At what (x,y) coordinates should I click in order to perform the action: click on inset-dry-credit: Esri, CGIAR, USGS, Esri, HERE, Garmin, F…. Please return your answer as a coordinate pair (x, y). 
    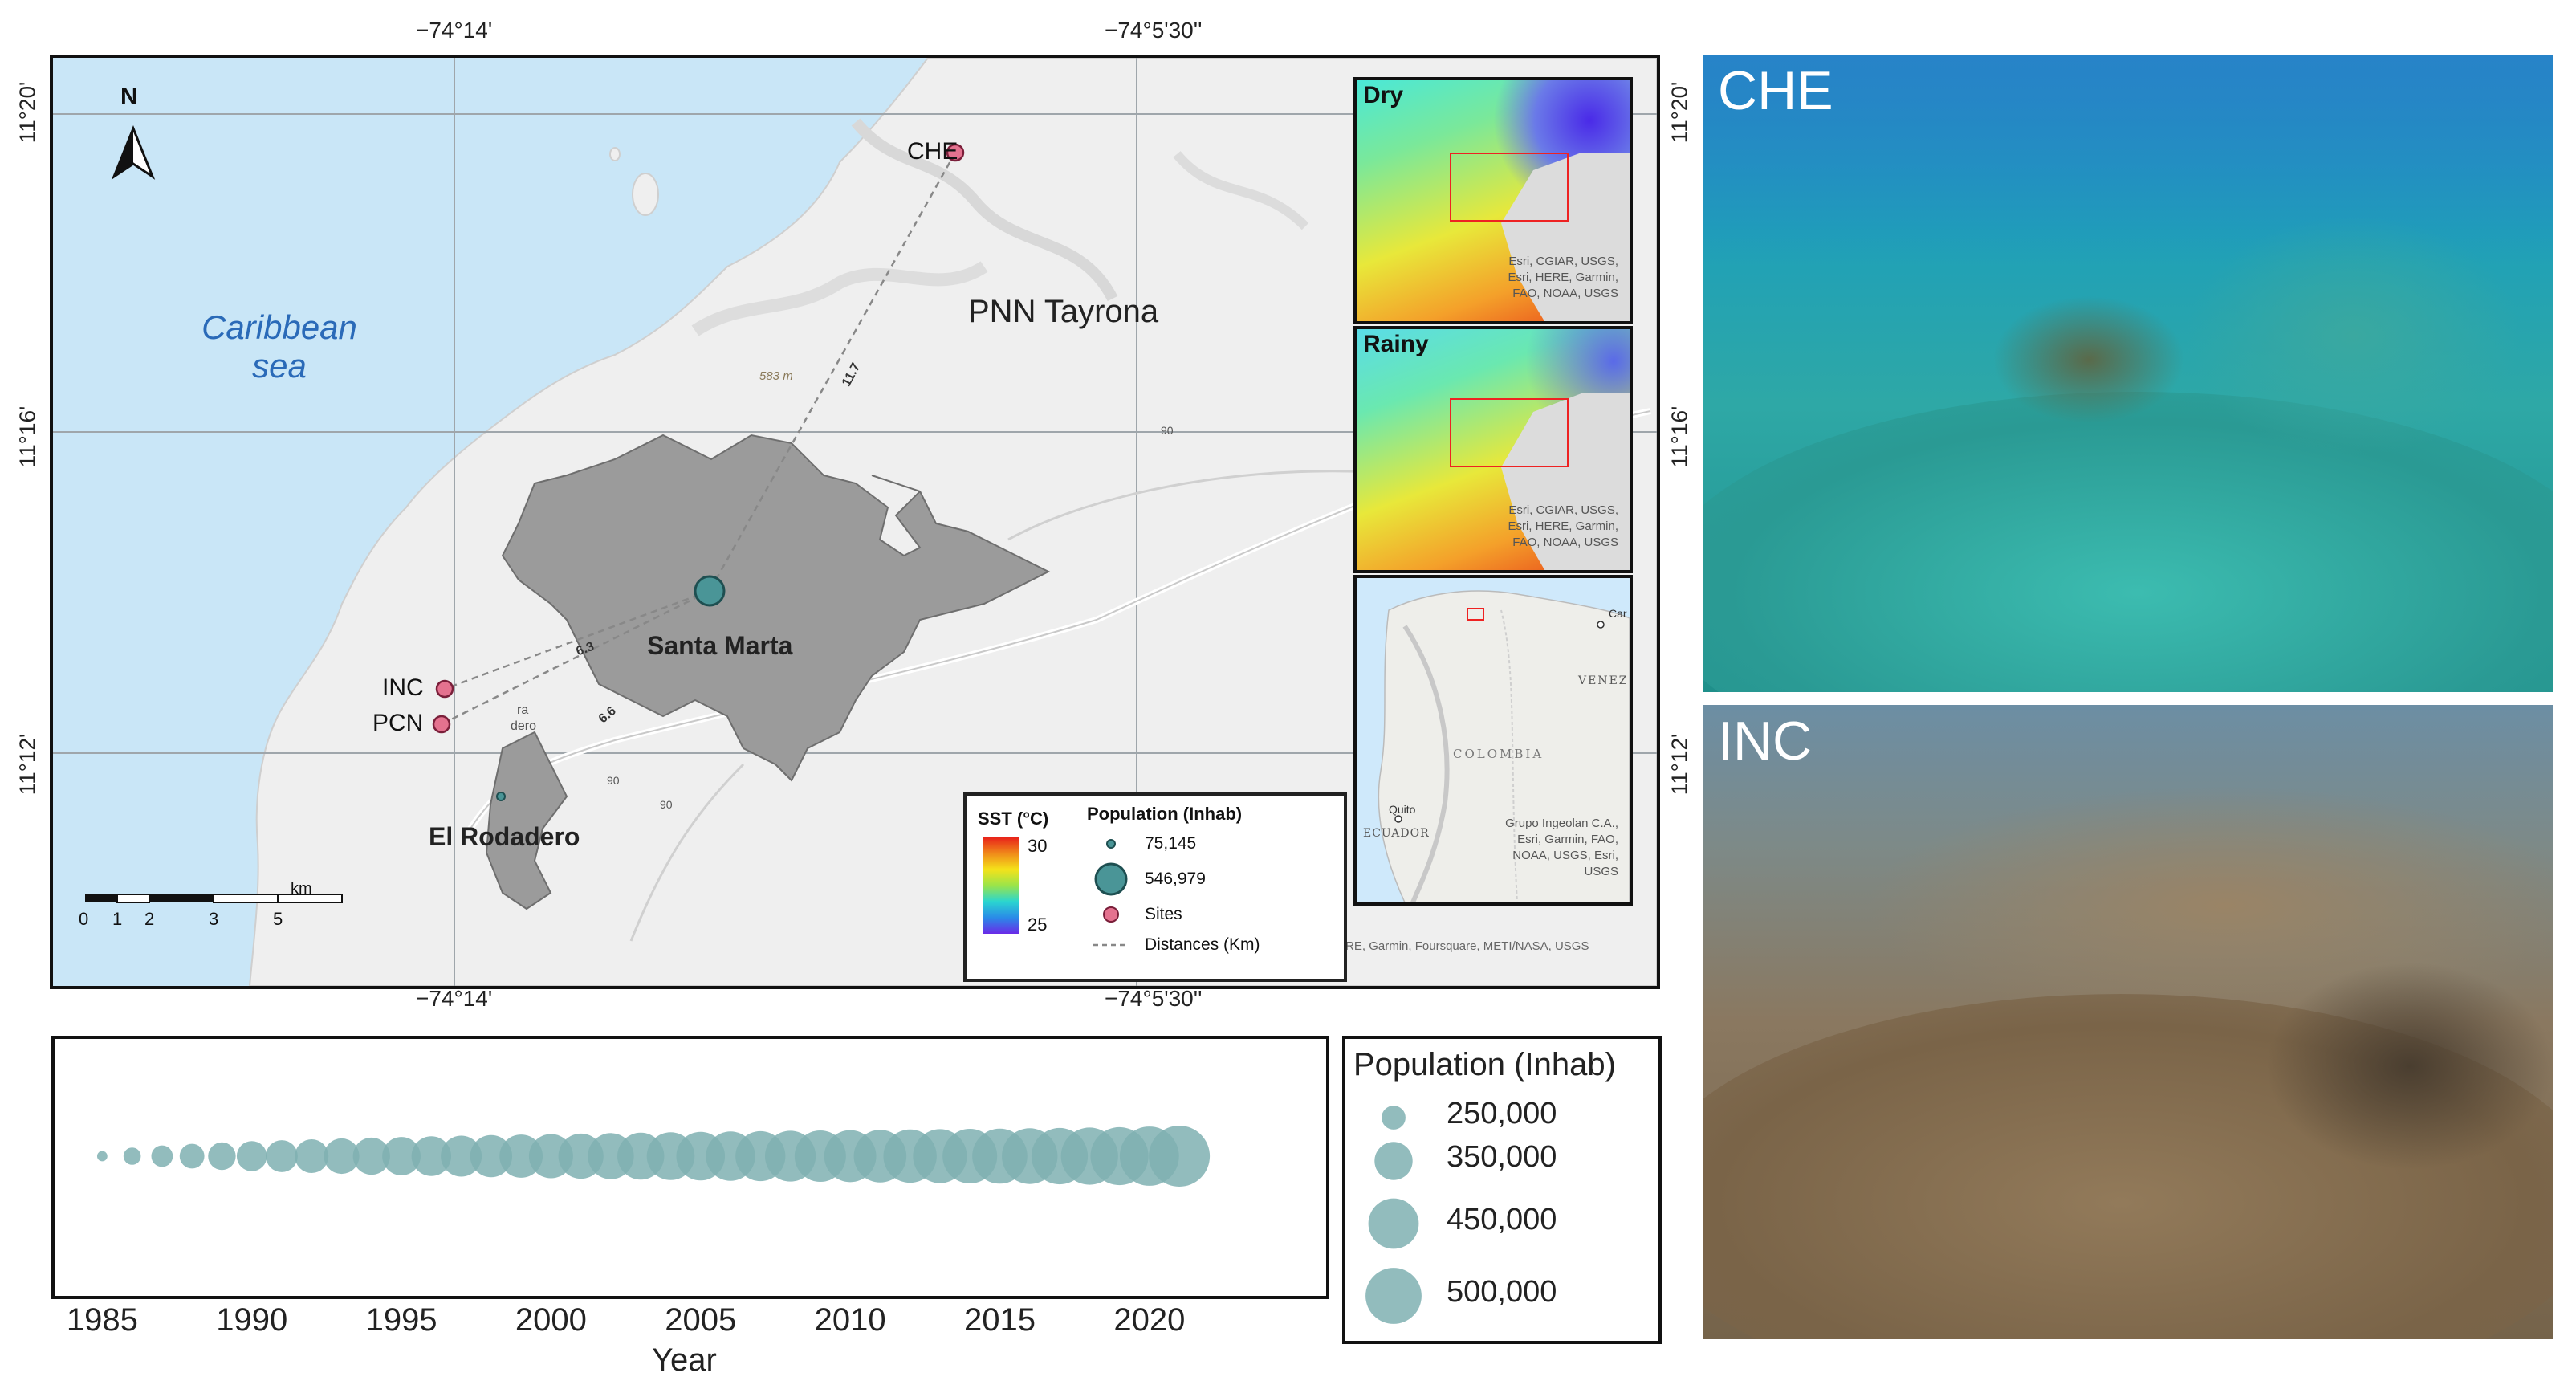
    Looking at the image, I should click on (1563, 278).